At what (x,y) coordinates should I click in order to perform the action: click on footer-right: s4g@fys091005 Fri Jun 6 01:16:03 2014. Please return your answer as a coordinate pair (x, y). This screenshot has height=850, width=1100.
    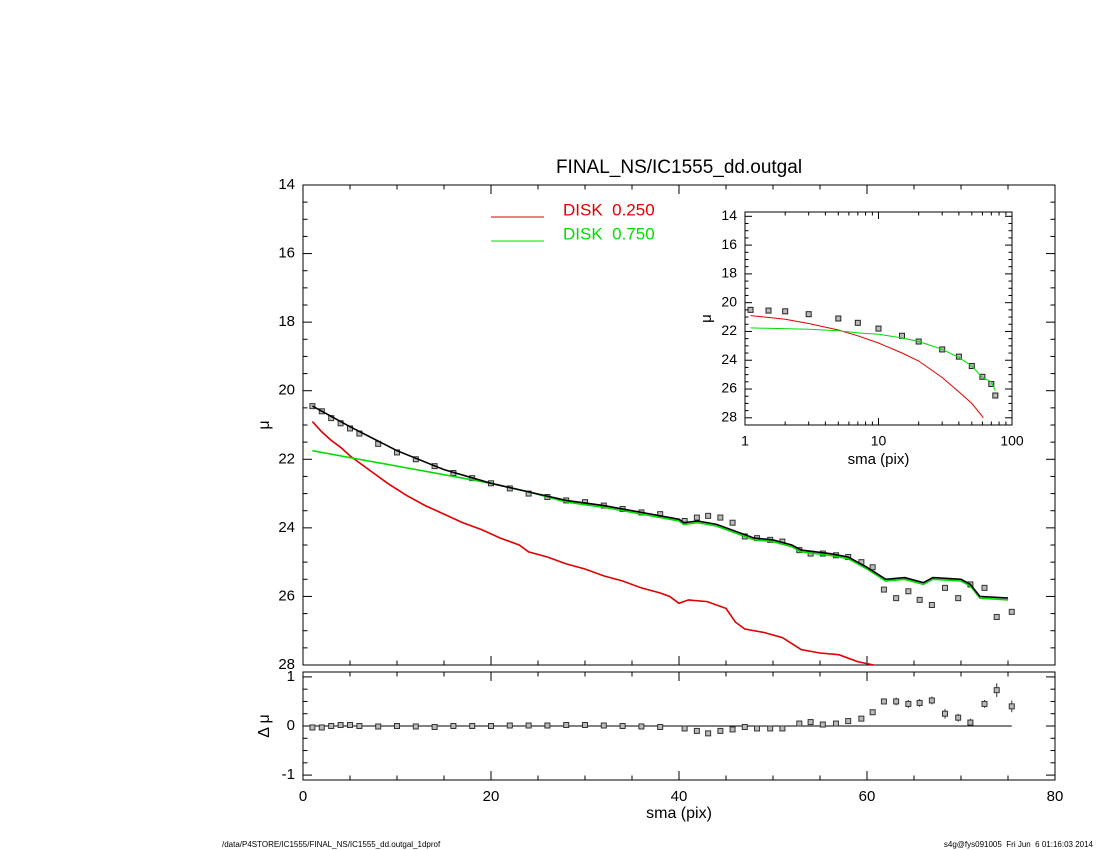
    Looking at the image, I should click on (1019, 844).